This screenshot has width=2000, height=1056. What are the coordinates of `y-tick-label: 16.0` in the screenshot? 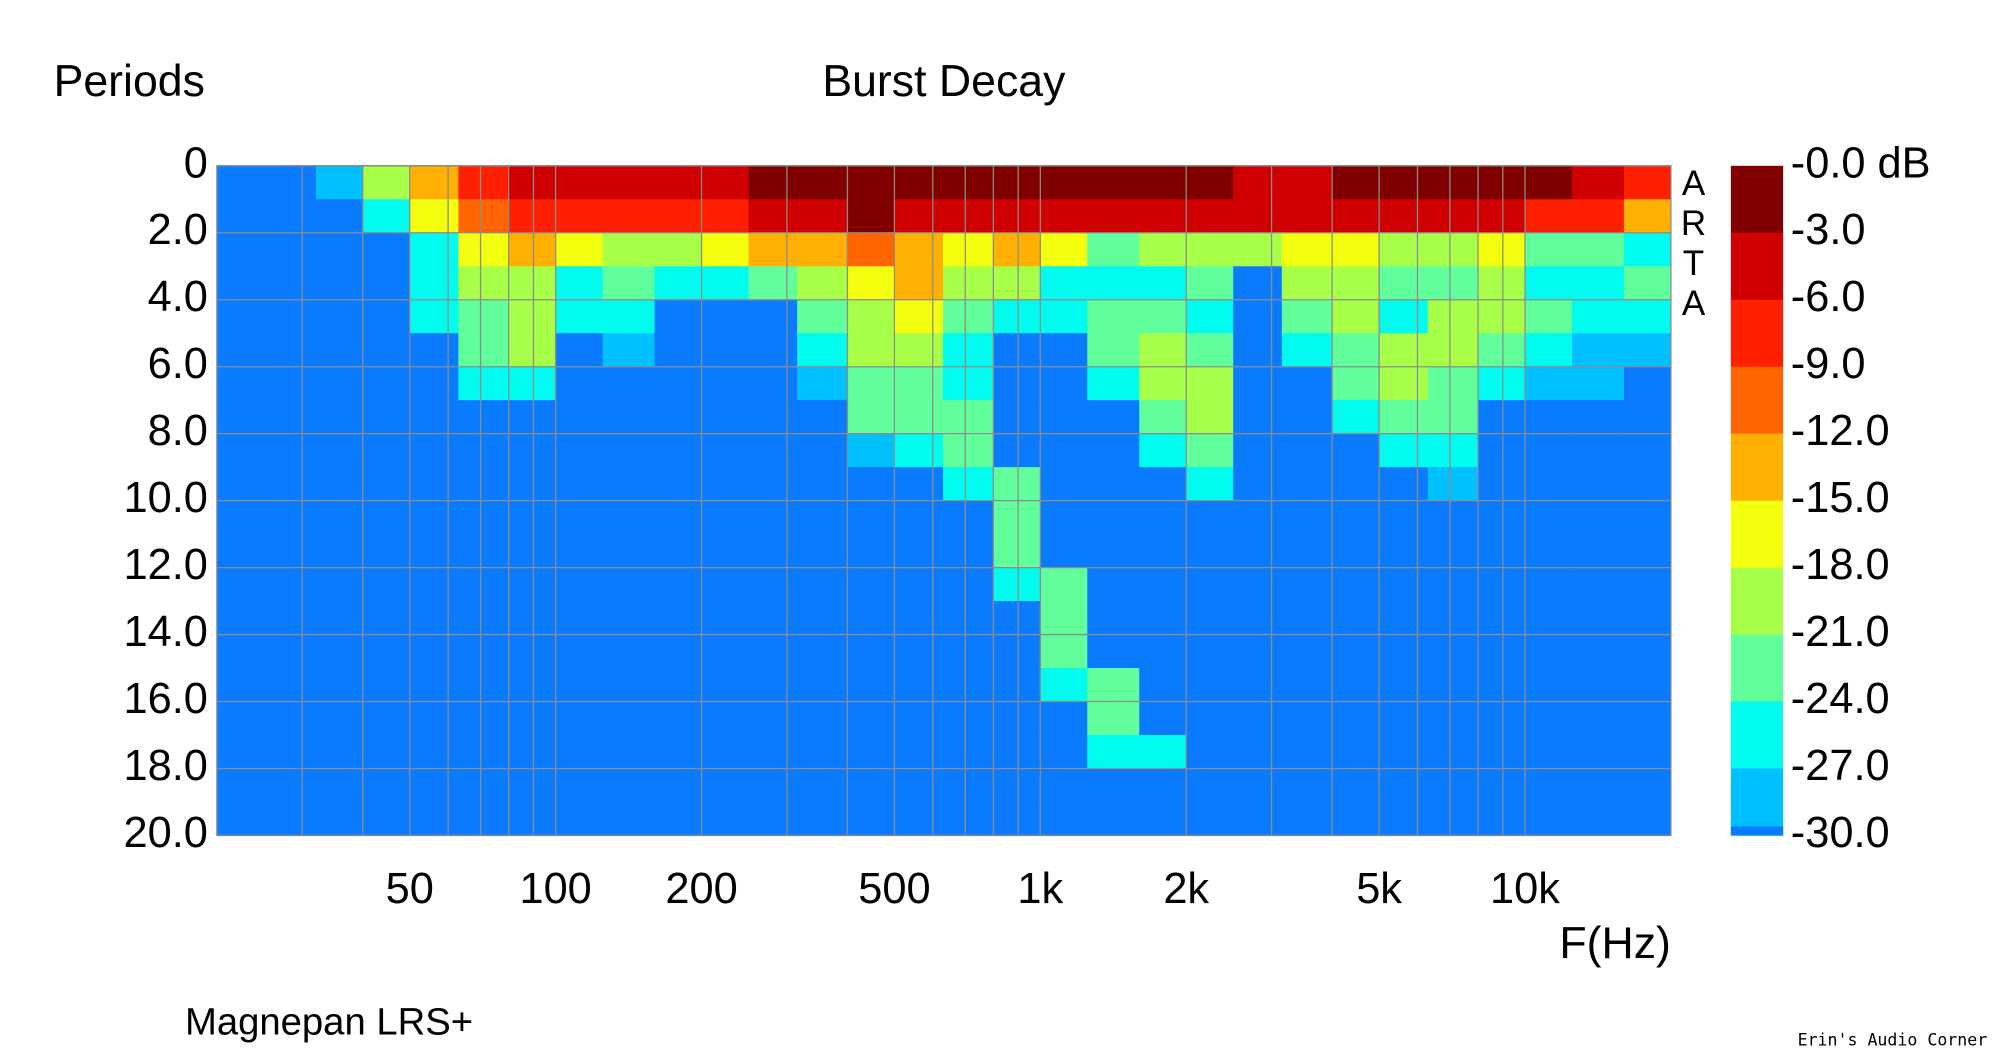 It's located at (166, 699).